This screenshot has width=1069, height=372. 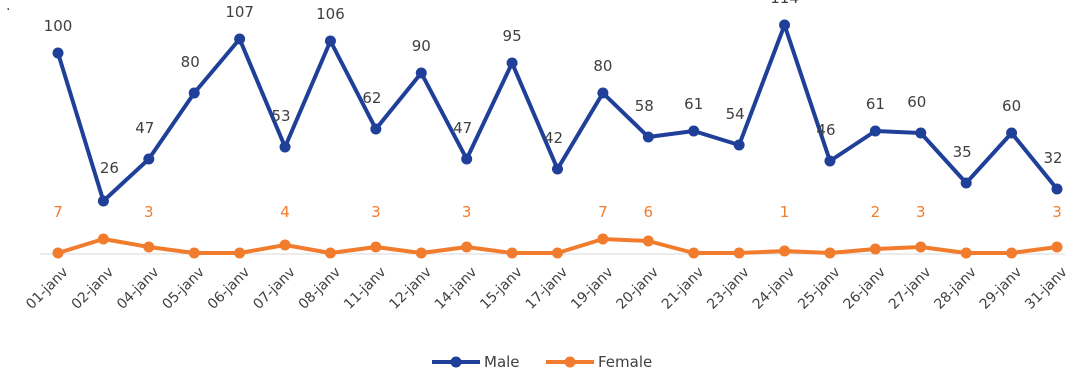 I want to click on male-data-label: 62, so click(x=371, y=98).